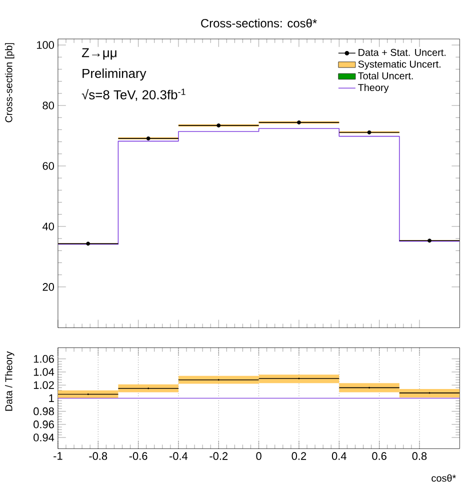 The width and height of the screenshot is (461, 485). What do you see at coordinates (139, 456) in the screenshot?
I see `x-tick-label: -0.6` at bounding box center [139, 456].